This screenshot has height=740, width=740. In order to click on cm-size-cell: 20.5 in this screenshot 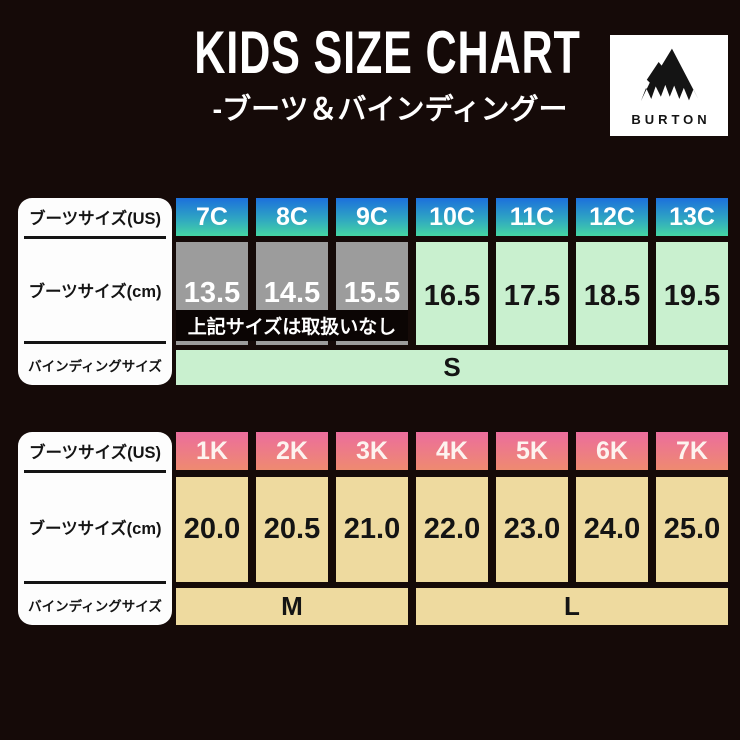, I will do `click(292, 529)`.